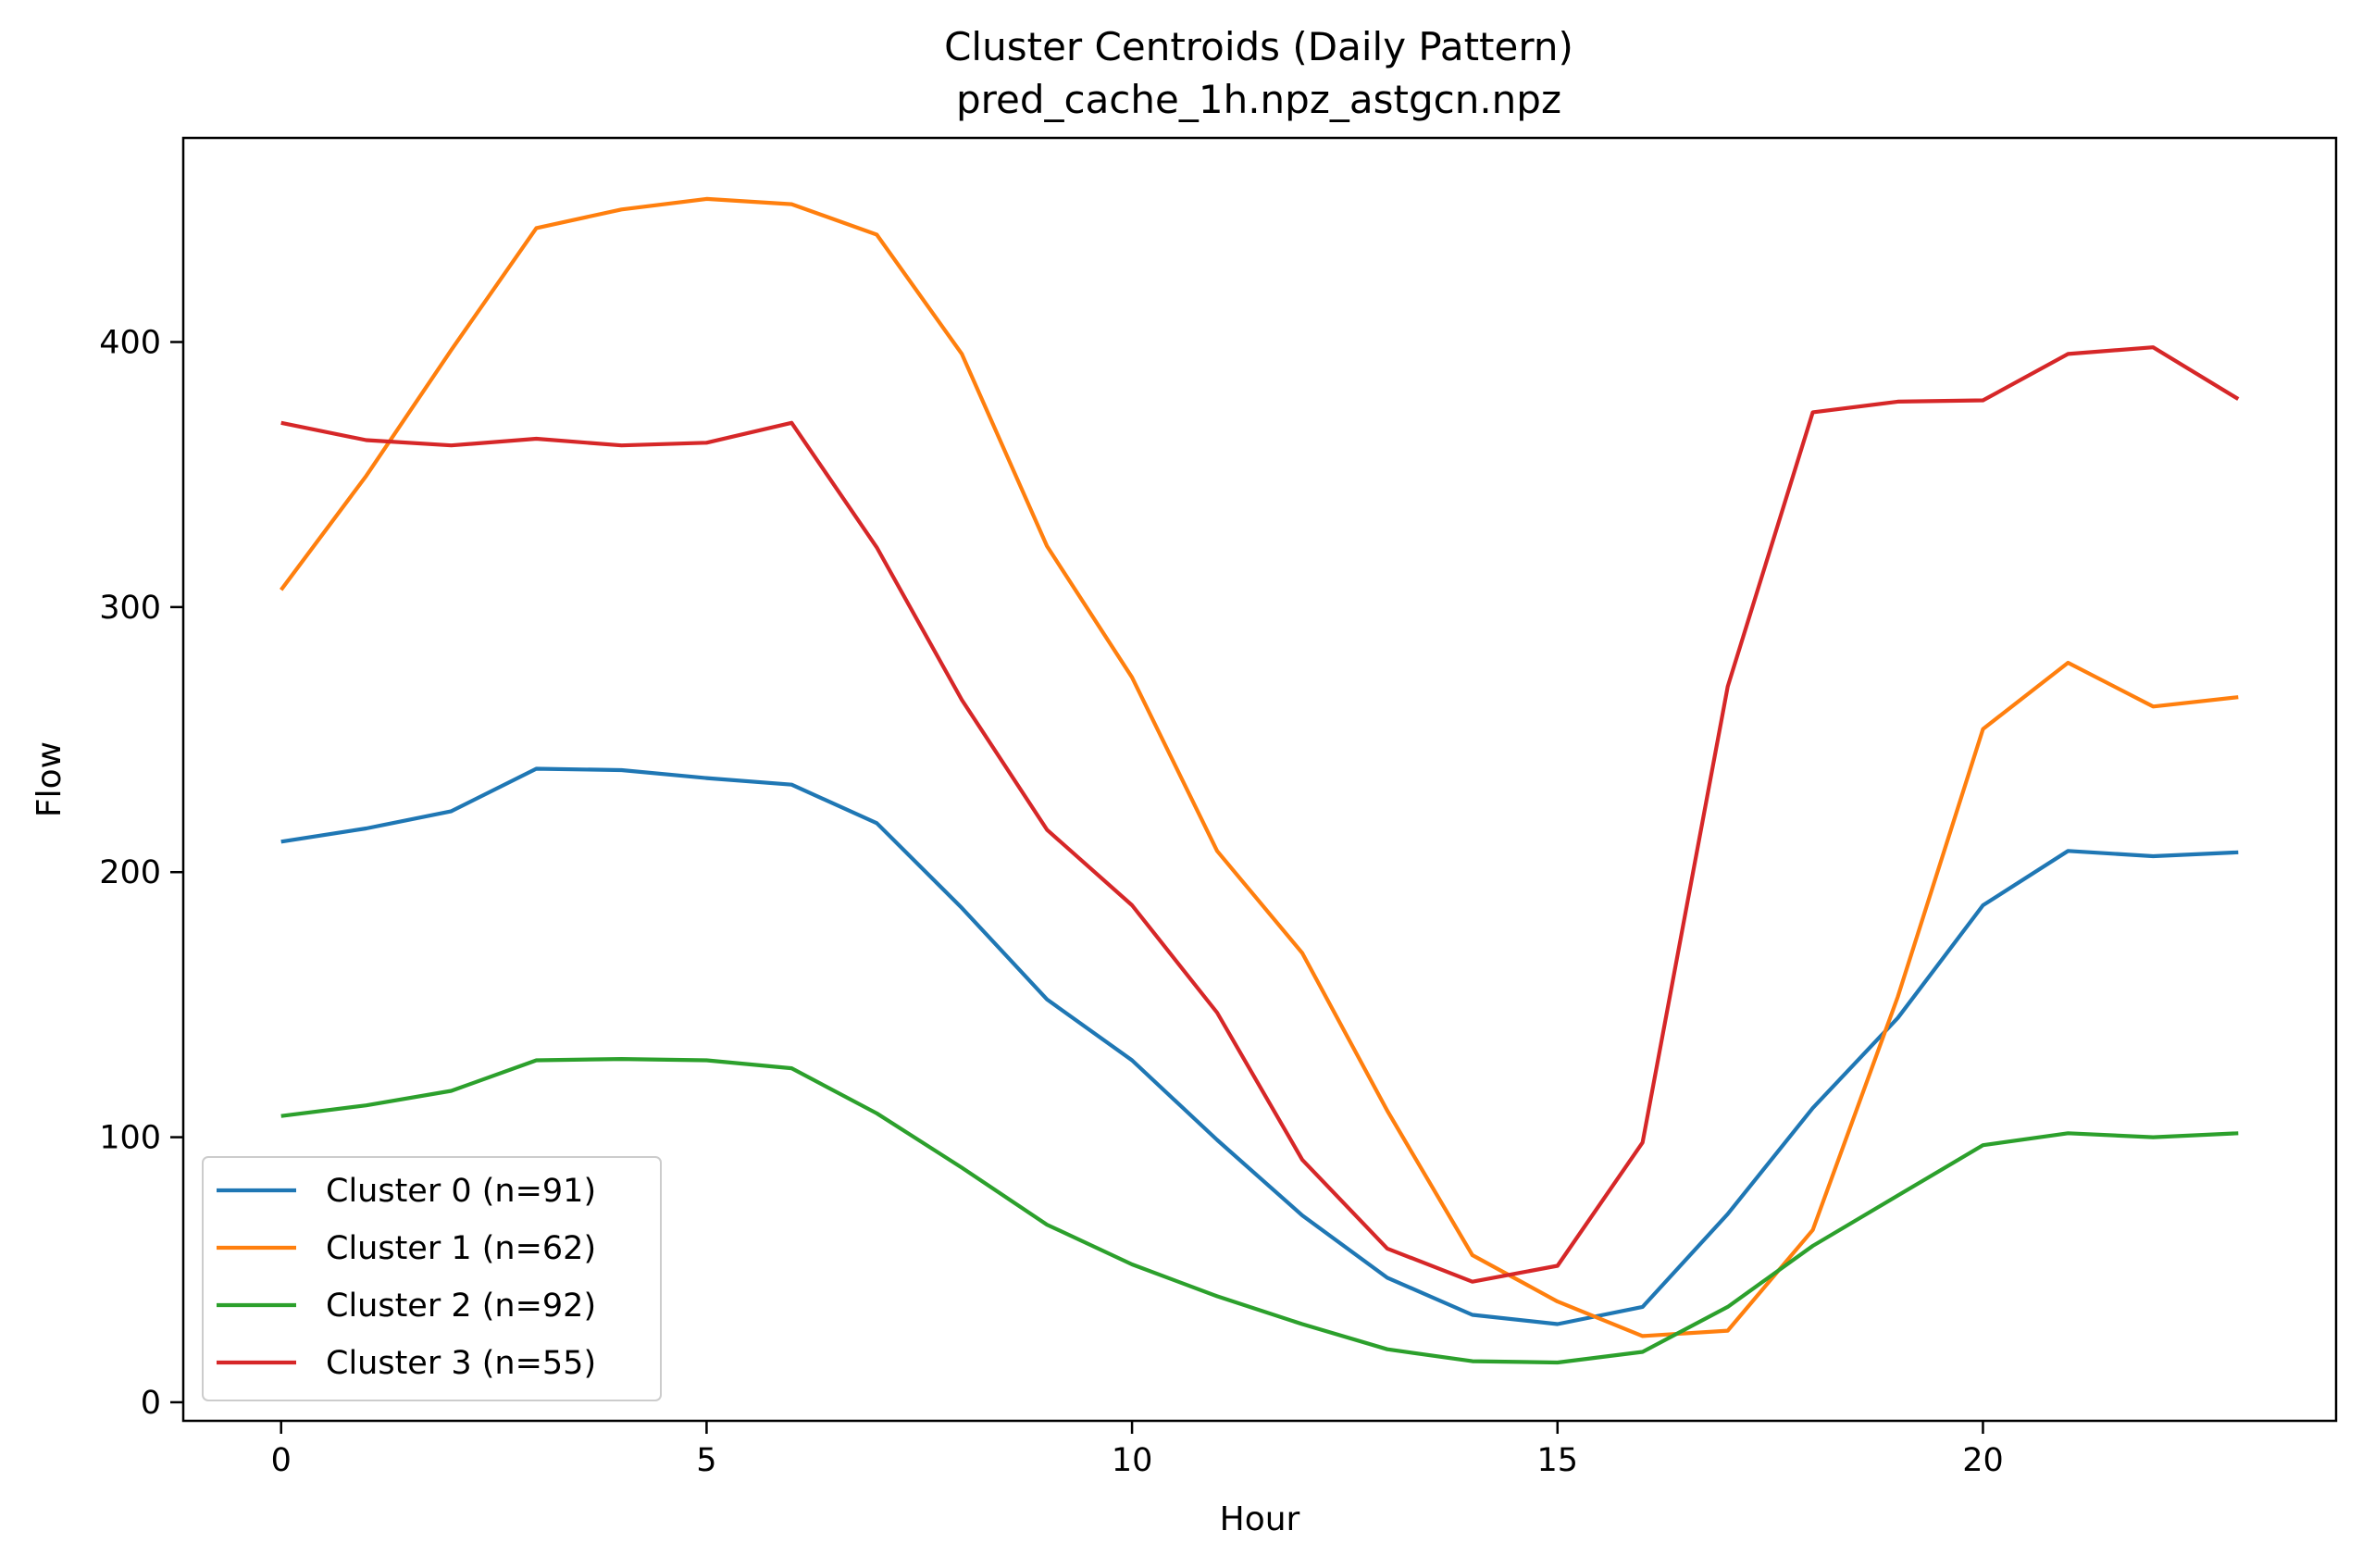 The height and width of the screenshot is (1568, 2362). I want to click on chart-subtitle: pred_cache_1h.npz_astgcn.npz, so click(1258, 99).